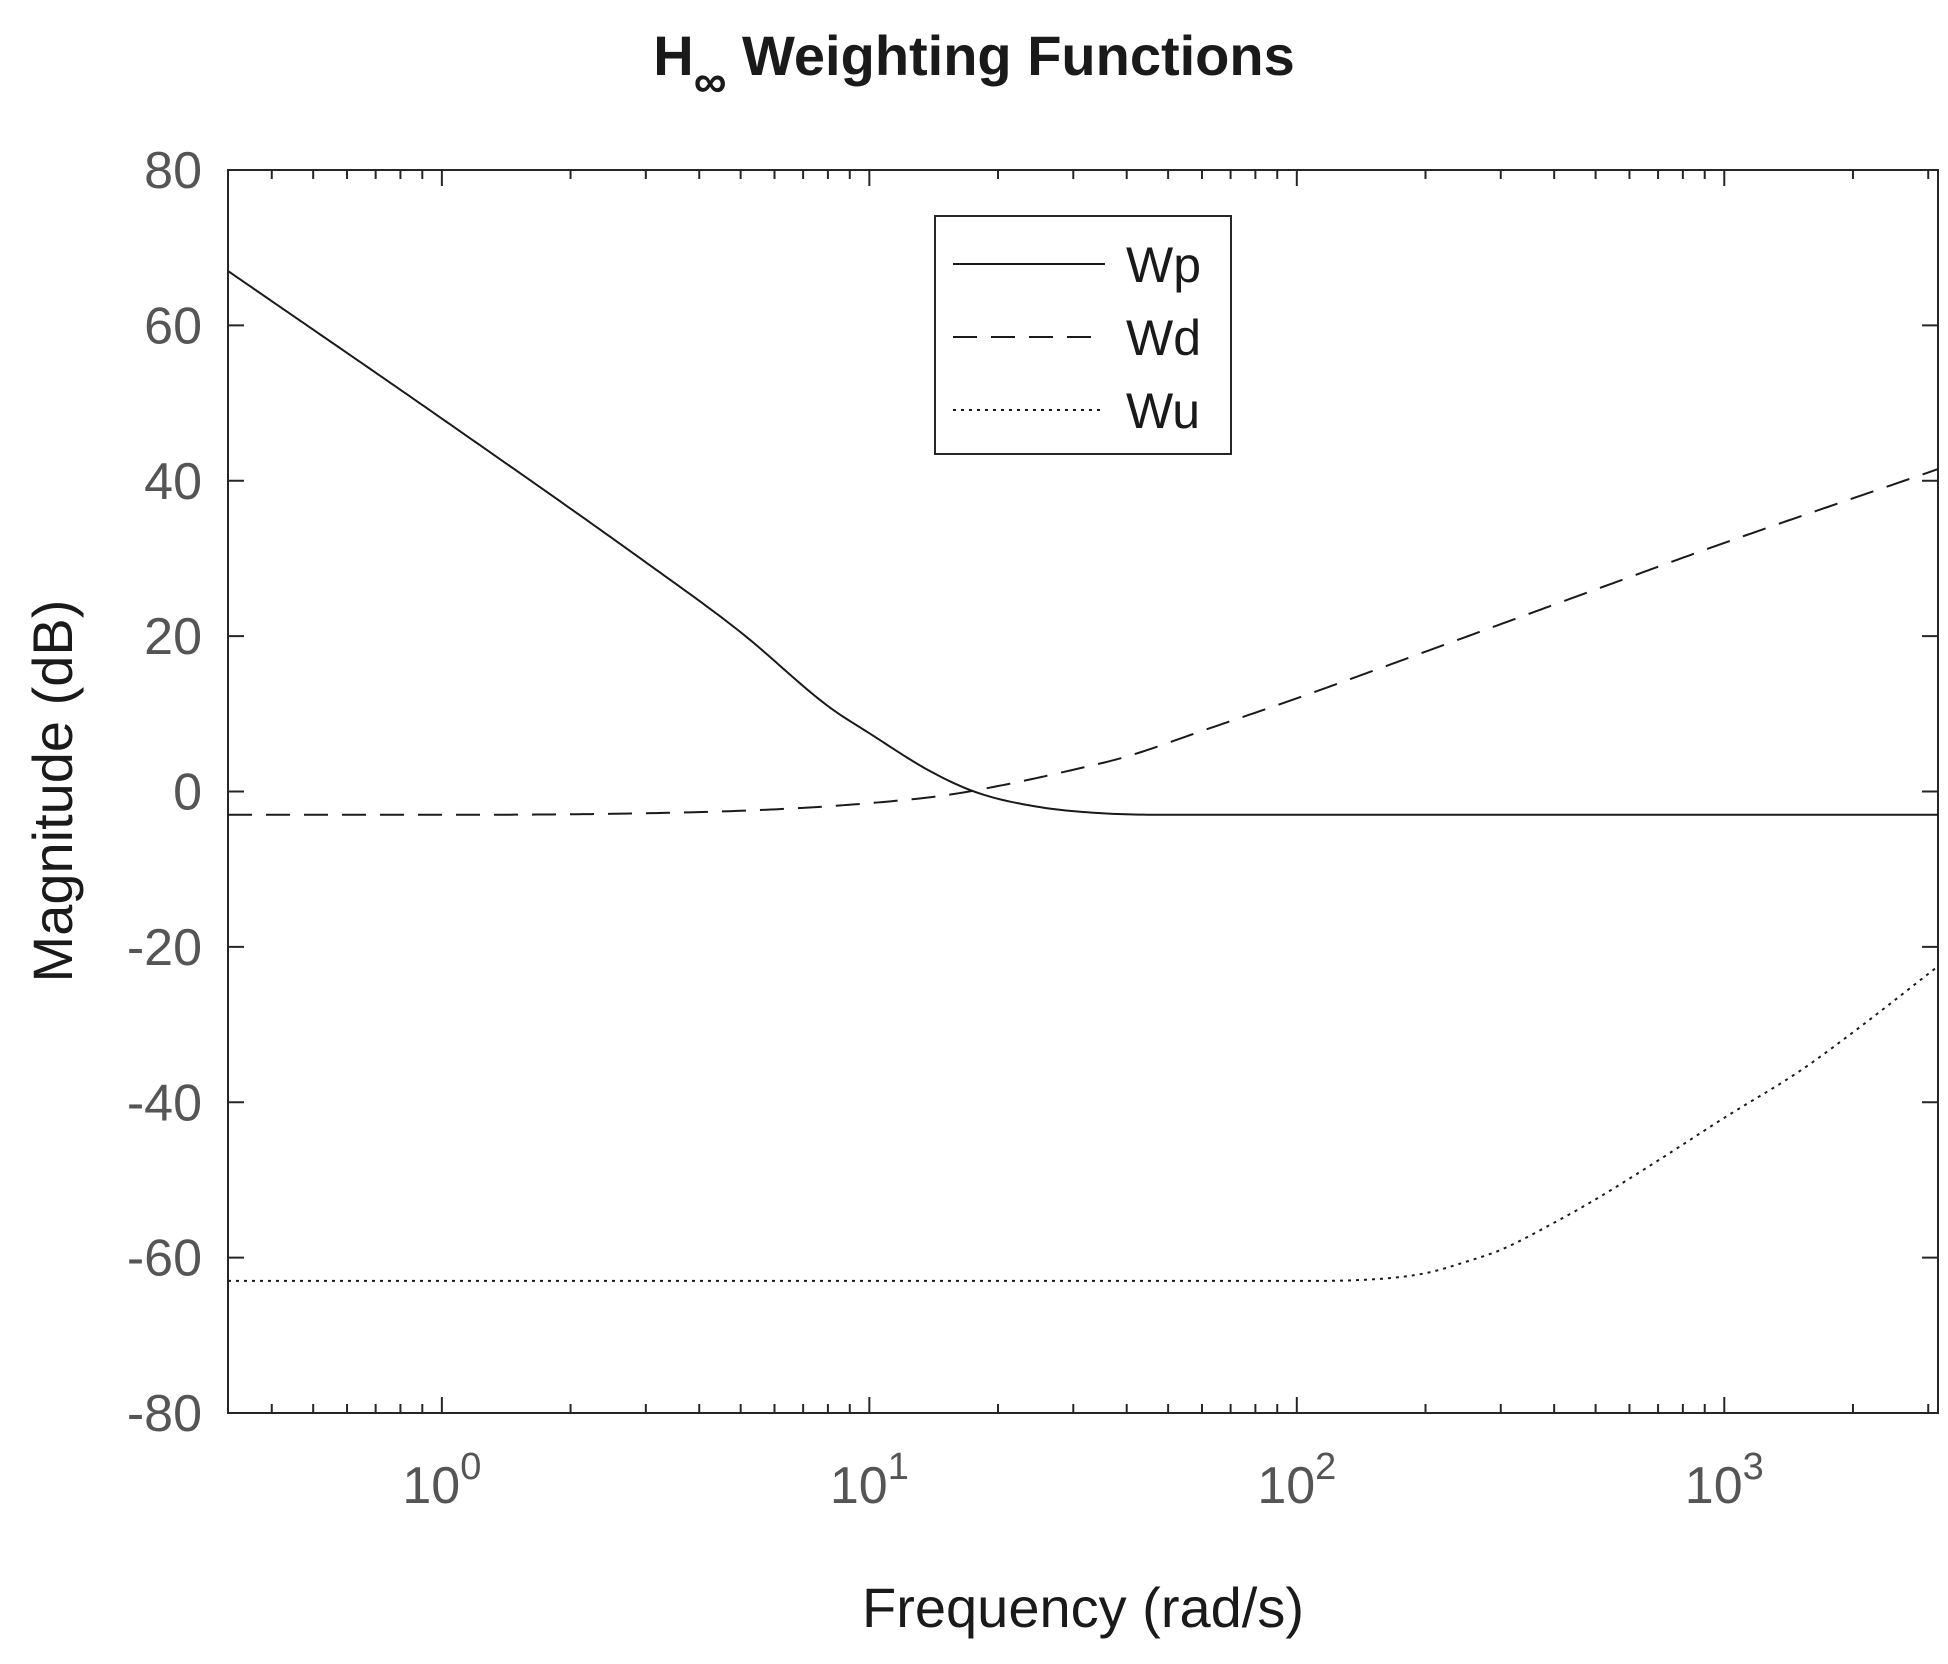 The image size is (1948, 1664). I want to click on y-axis-label: Magnitude (dB), so click(52, 791).